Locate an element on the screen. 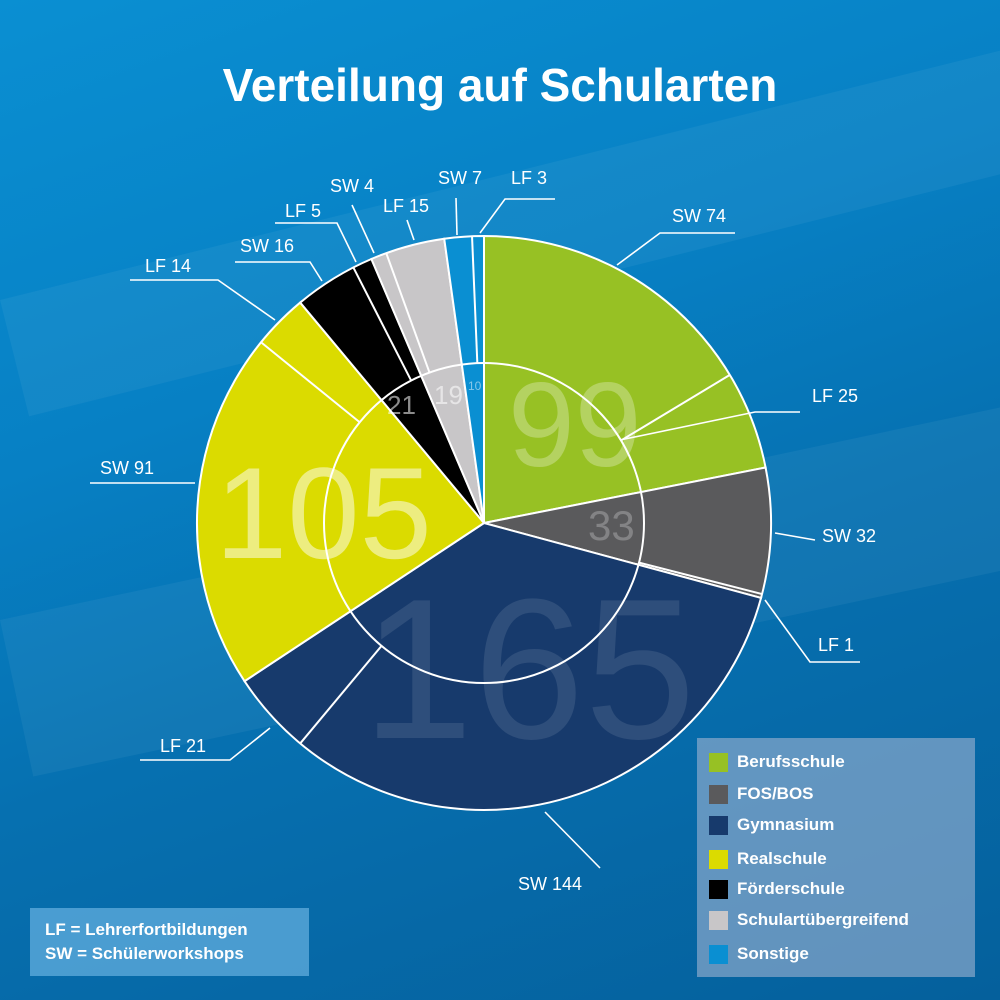 This screenshot has height=1000, width=1000. slice-label: LF 3 is located at coordinates (529, 178).